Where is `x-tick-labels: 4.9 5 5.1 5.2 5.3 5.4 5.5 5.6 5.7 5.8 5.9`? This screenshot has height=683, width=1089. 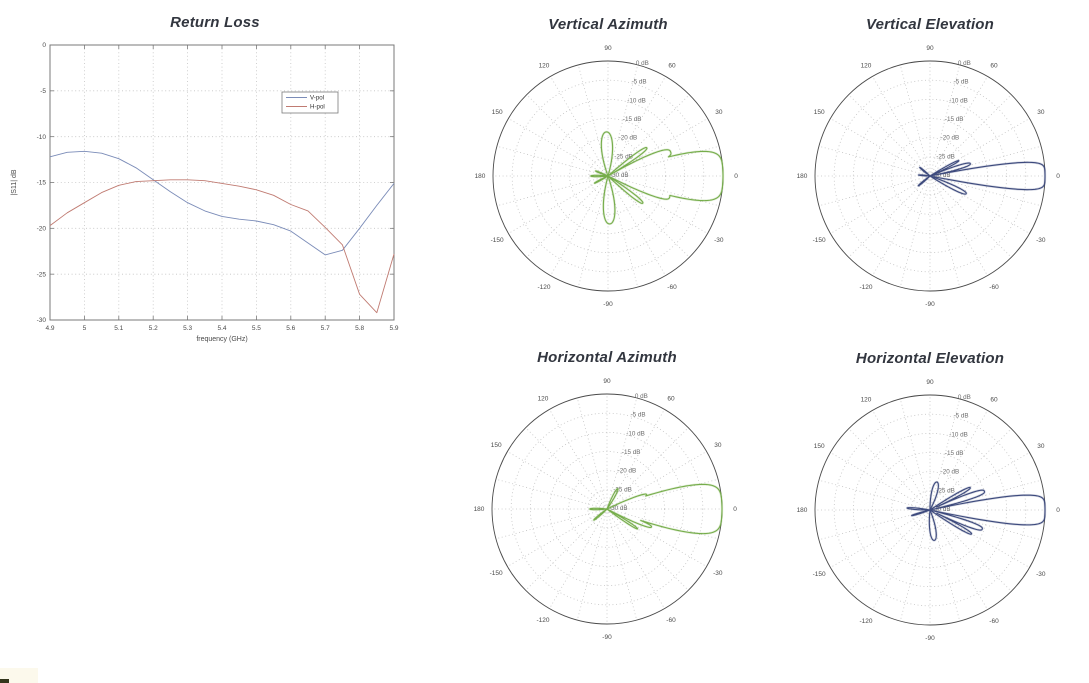
x-tick-labels: 4.9 5 5.1 5.2 5.3 5.4 5.5 5.6 5.7 5.8 5.9 is located at coordinates (221, 328).